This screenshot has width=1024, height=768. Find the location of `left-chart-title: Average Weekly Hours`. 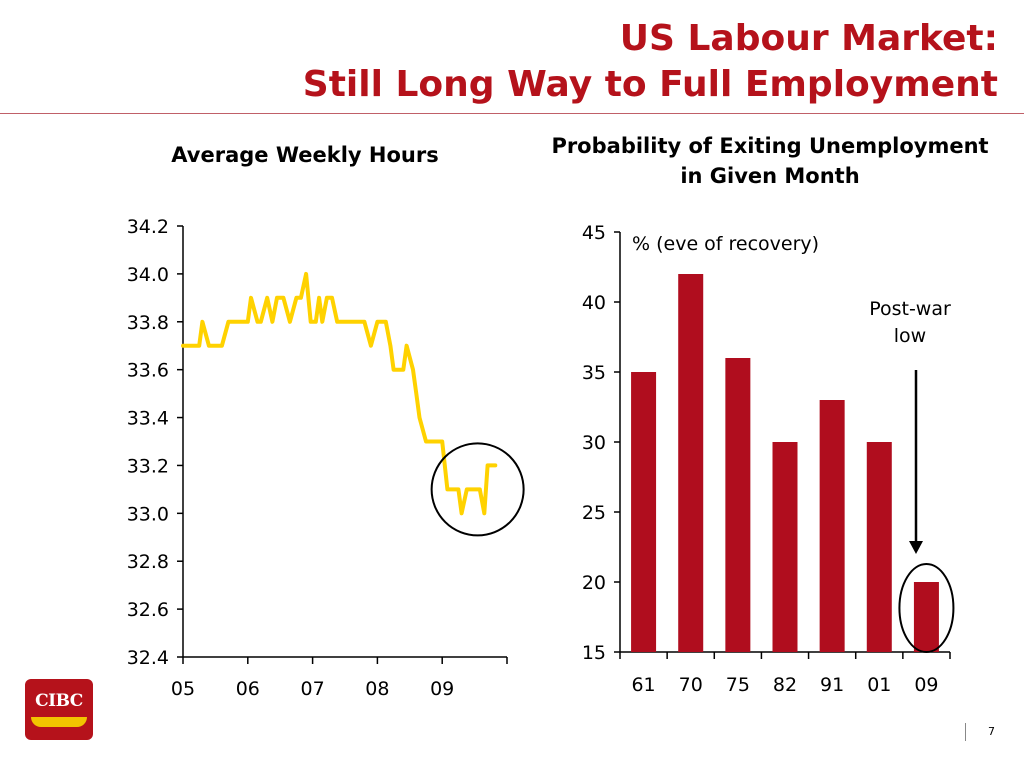

left-chart-title: Average Weekly Hours is located at coordinates (305, 155).